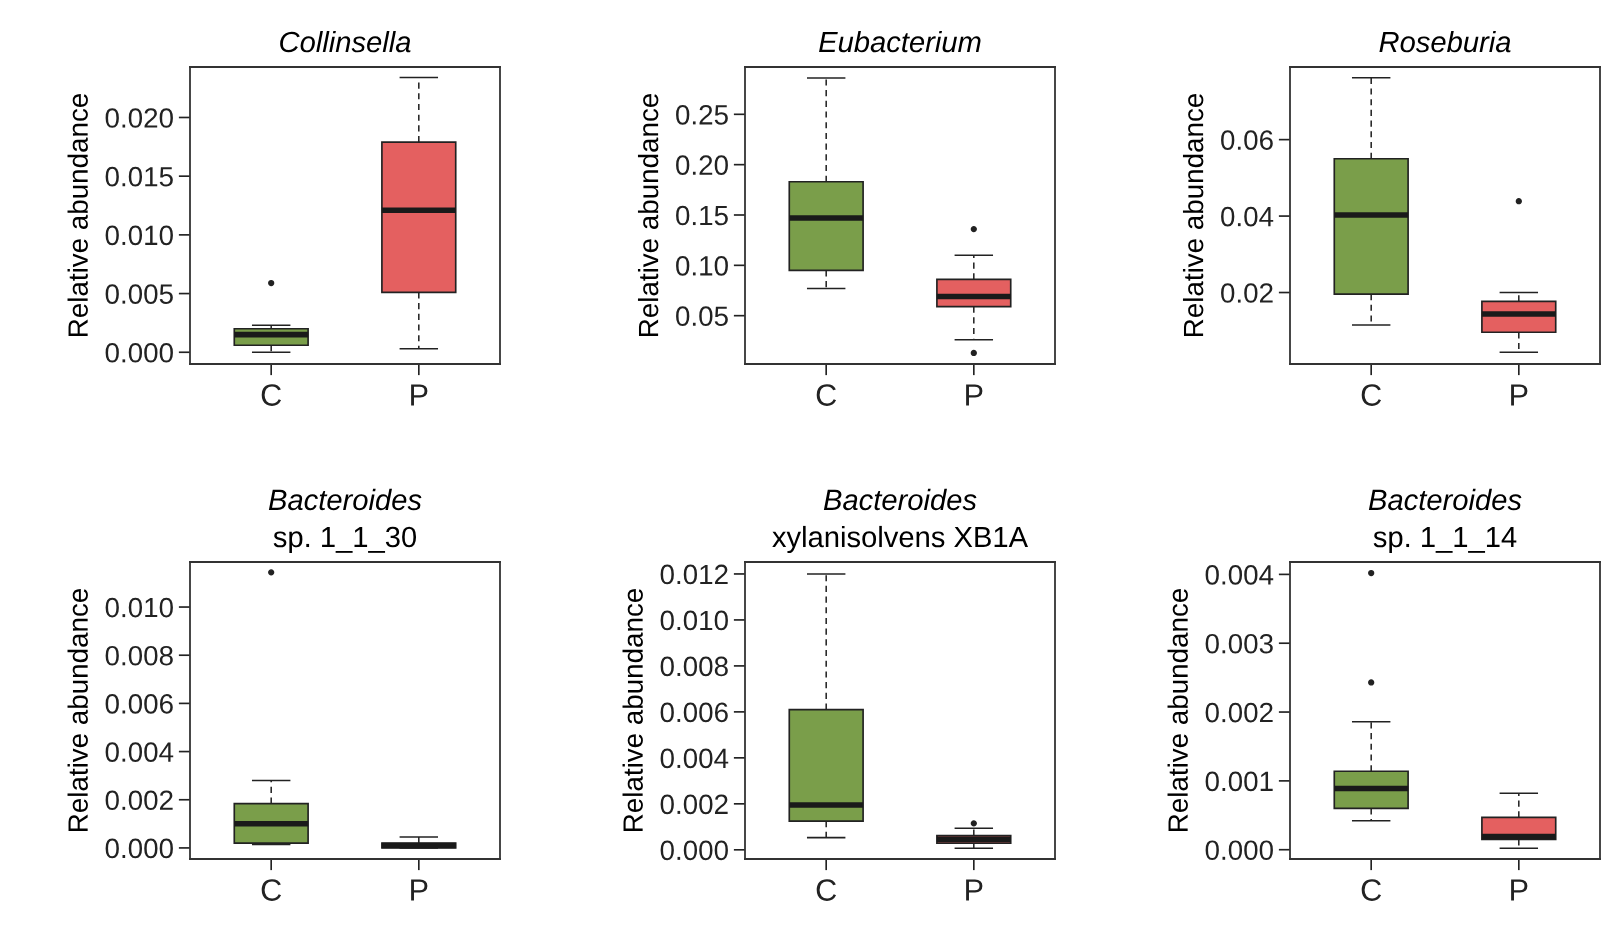  Describe the element at coordinates (900, 41) in the screenshot. I see `chart-title: Eubacterium` at that location.